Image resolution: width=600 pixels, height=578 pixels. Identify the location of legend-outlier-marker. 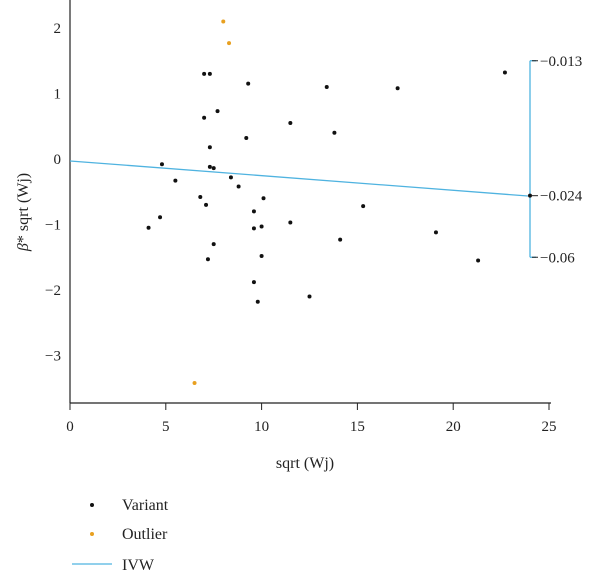
(92, 534).